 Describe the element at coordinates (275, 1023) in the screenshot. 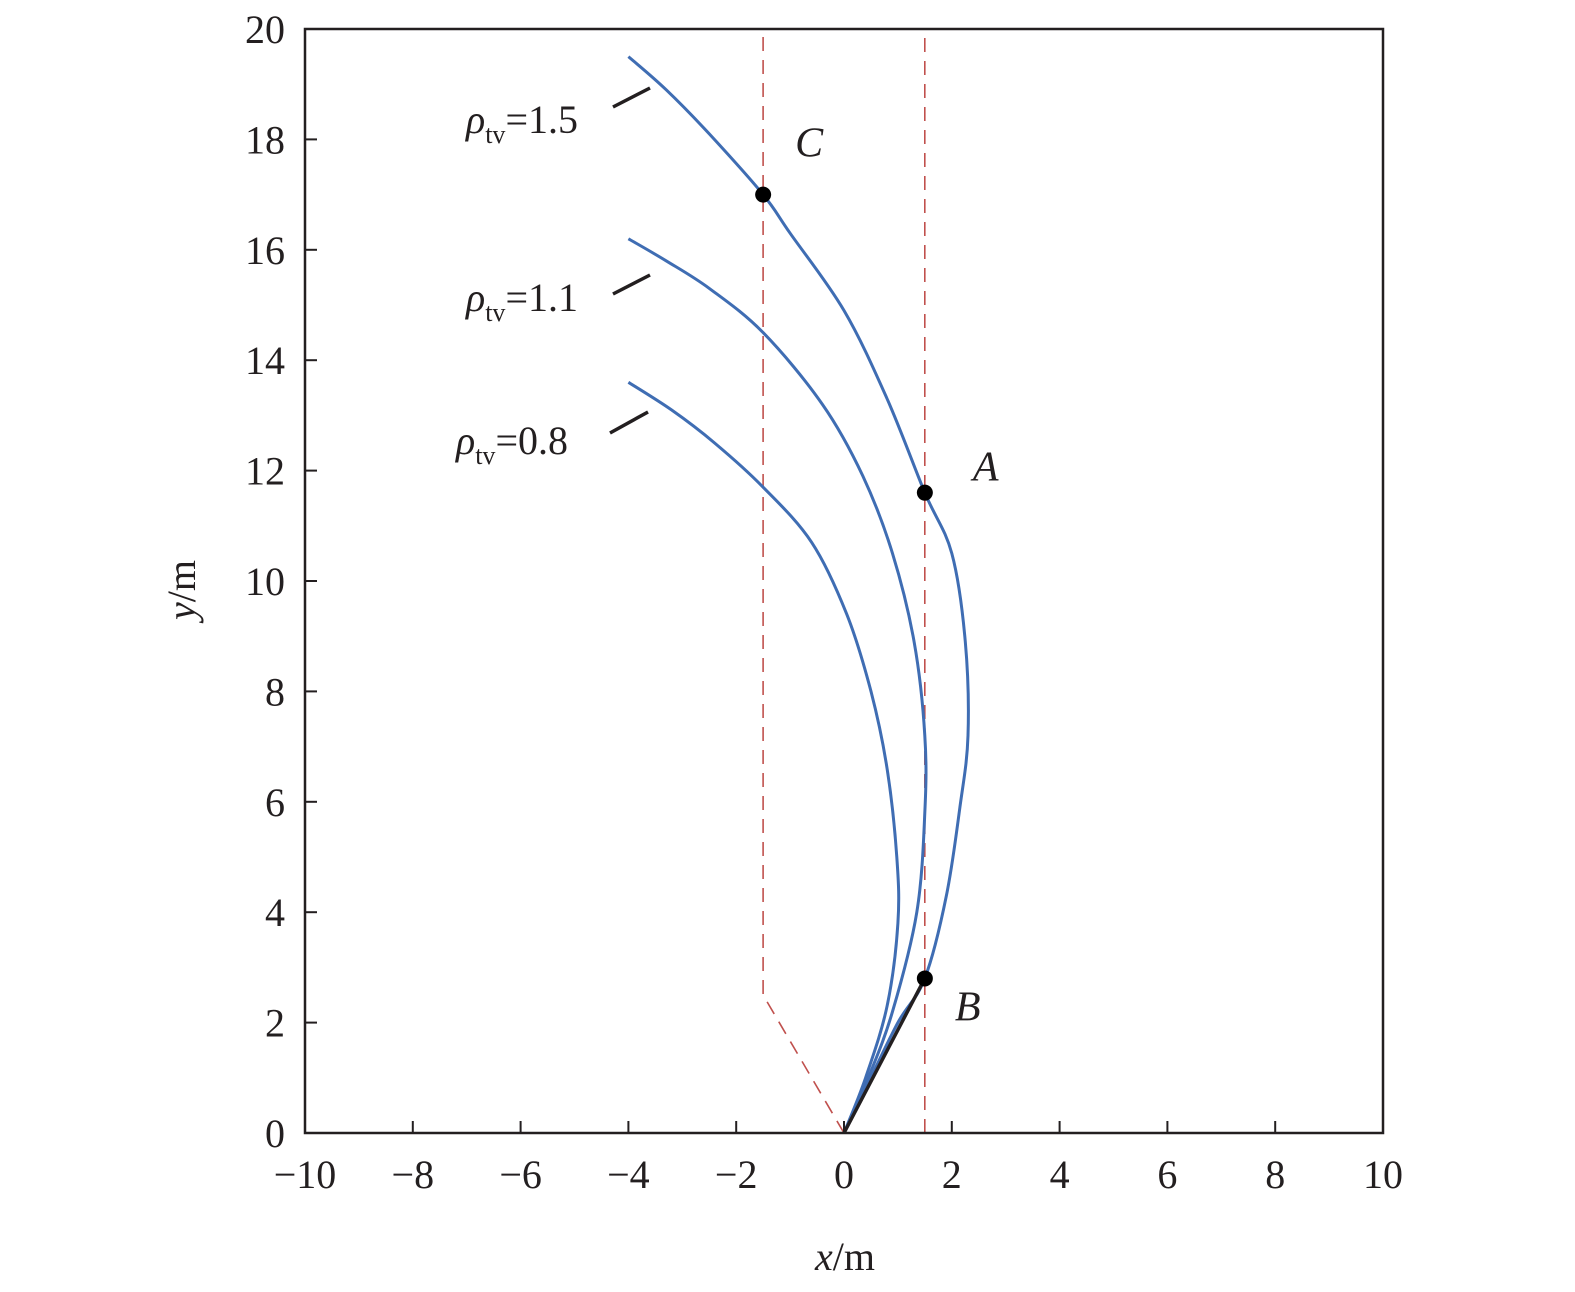

I see `y-tick-label-1: 2` at that location.